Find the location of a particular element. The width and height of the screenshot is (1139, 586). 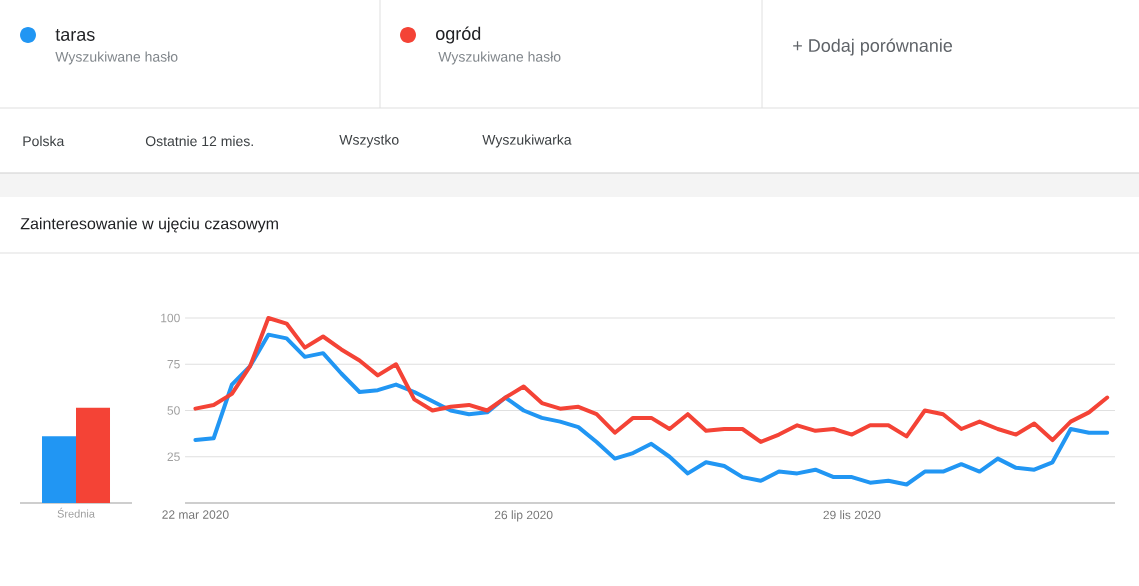

y-tick-label: 75 is located at coordinates (173, 364).